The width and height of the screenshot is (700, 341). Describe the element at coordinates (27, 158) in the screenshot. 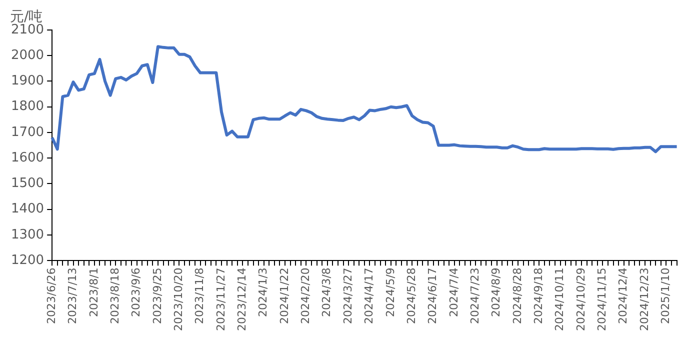

I see `y-tick-label: 1600` at that location.